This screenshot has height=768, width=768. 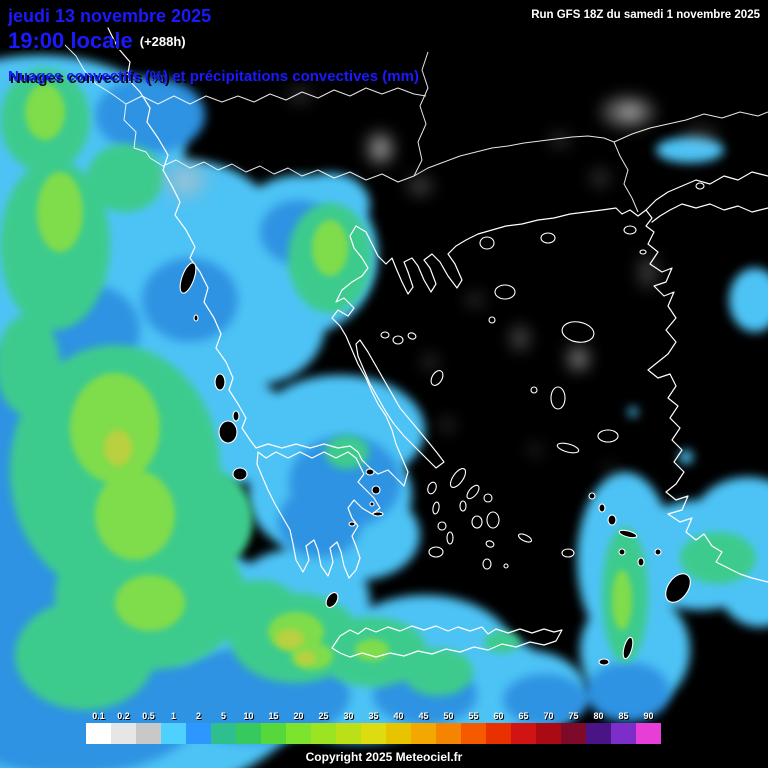 What do you see at coordinates (498, 716) in the screenshot?
I see `legend-value-label: 60` at bounding box center [498, 716].